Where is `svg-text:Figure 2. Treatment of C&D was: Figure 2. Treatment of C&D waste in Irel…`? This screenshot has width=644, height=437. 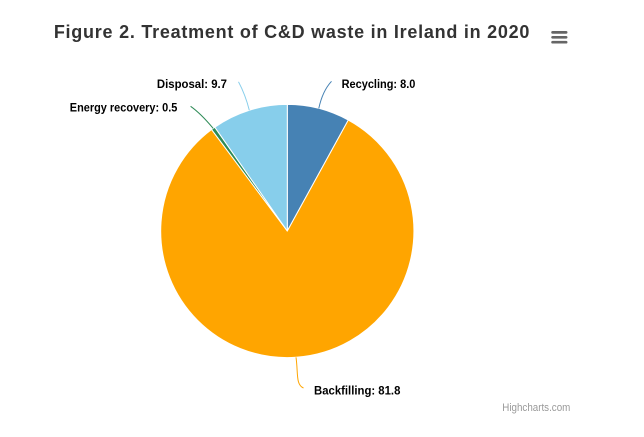
svg-text:Figure 2. Treatment of C&D was: Figure 2. Treatment of C&D waste in Irel… is located at coordinates (292, 32).